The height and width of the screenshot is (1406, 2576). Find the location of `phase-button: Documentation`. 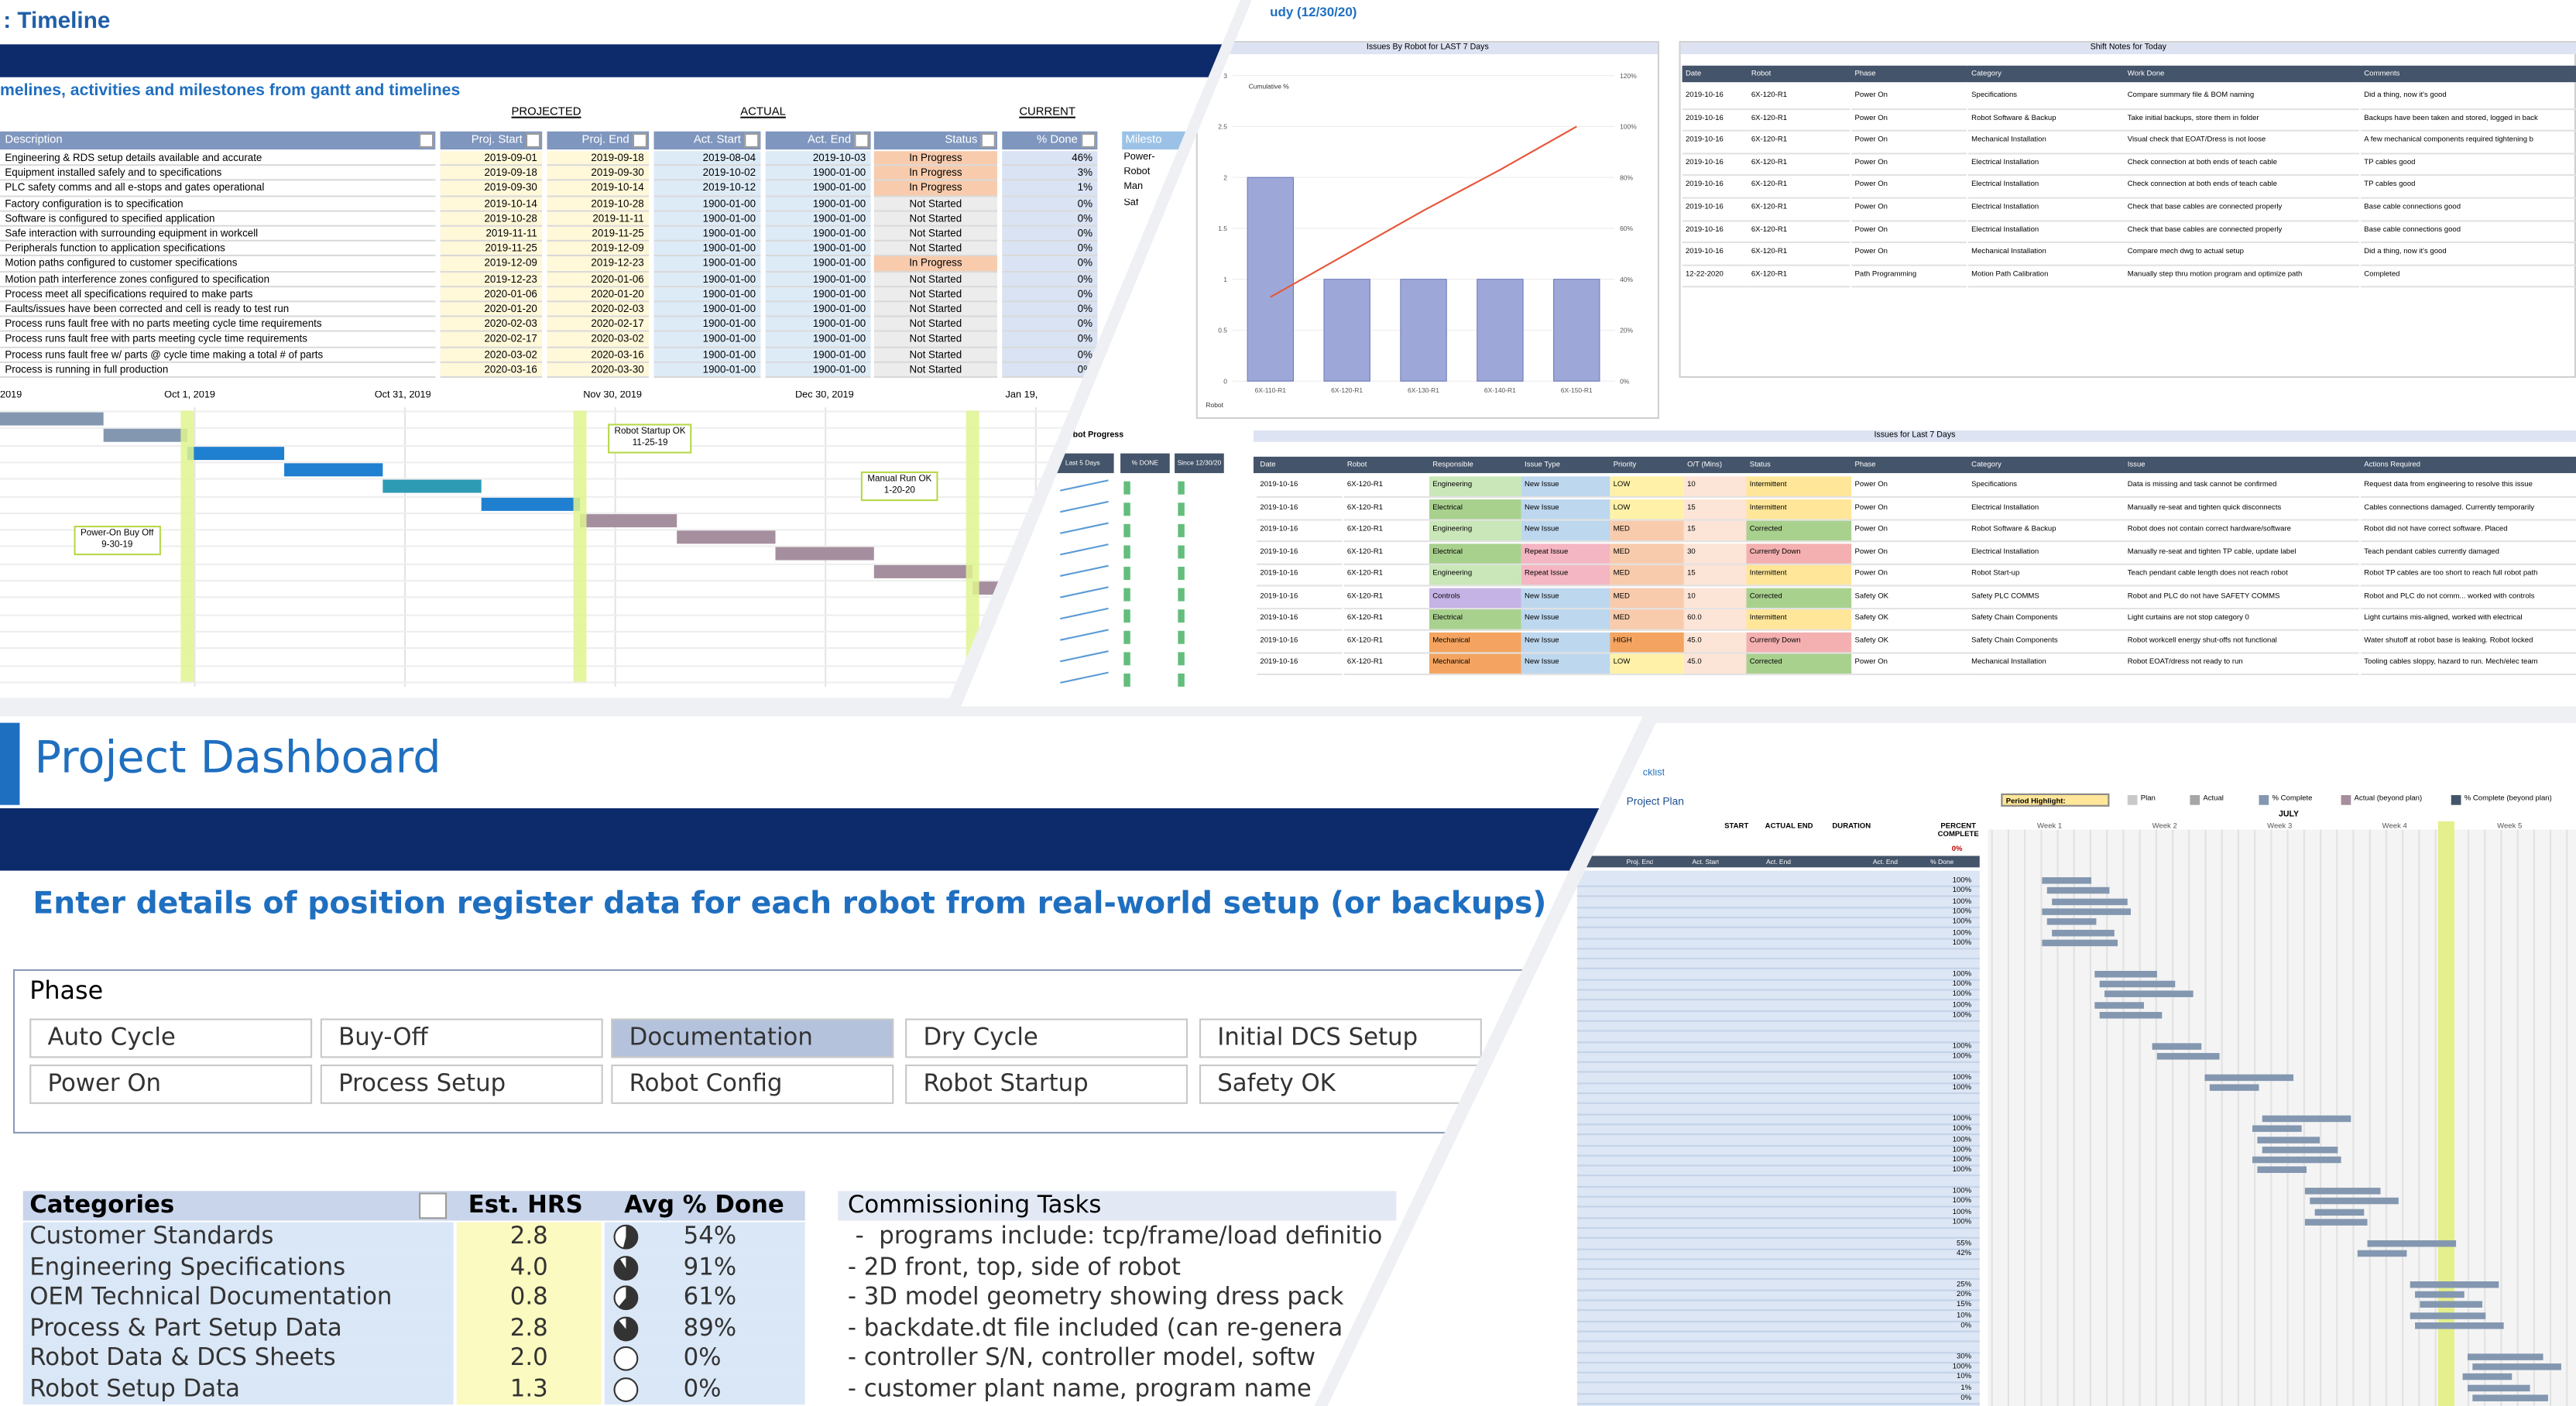

phase-button: Documentation is located at coordinates (752, 1038).